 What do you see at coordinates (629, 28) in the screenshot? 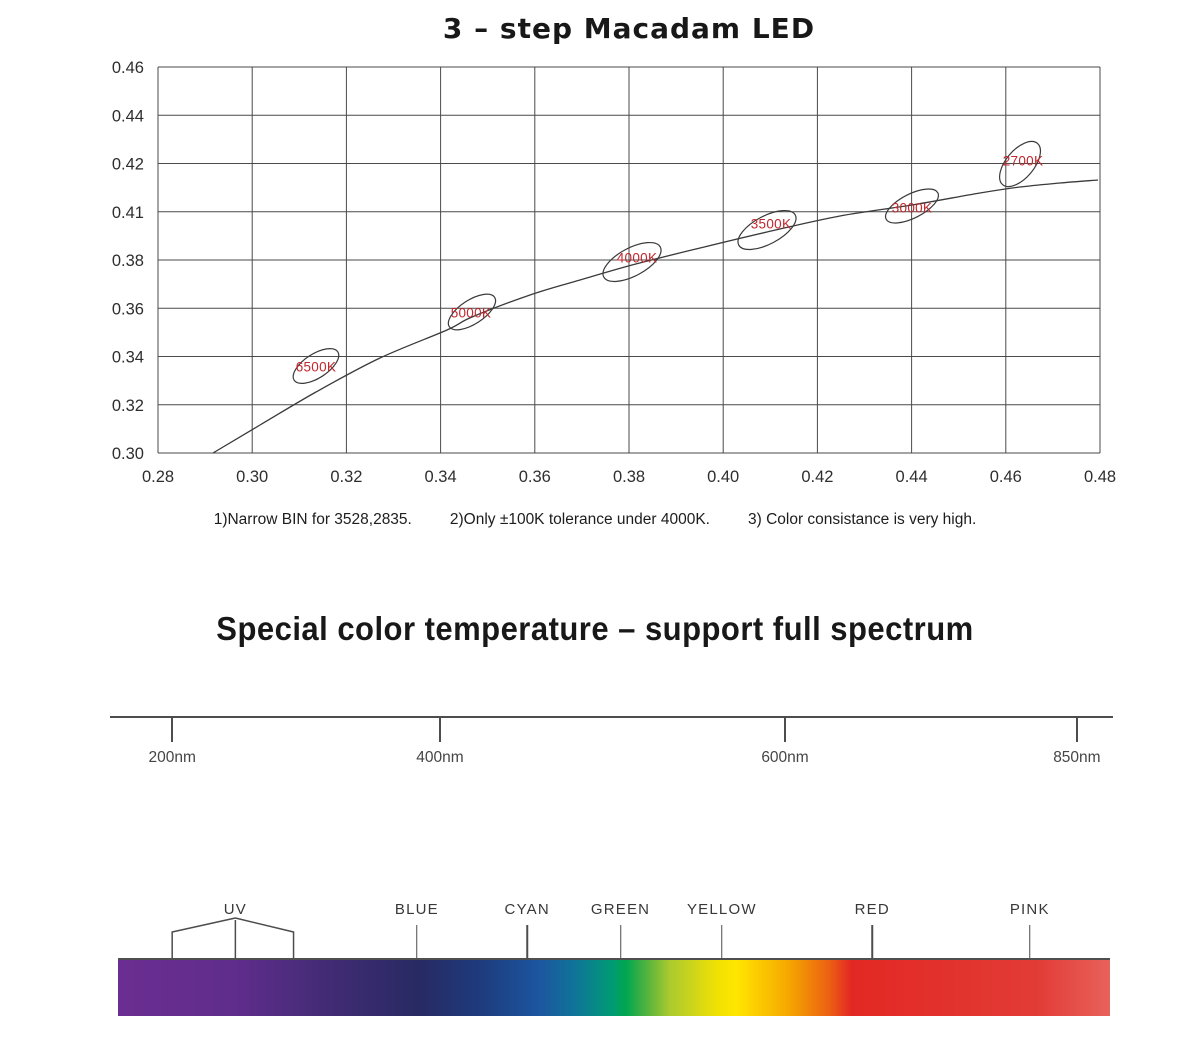
I see `macadam-chart-title: 3 – step Macadam LED` at bounding box center [629, 28].